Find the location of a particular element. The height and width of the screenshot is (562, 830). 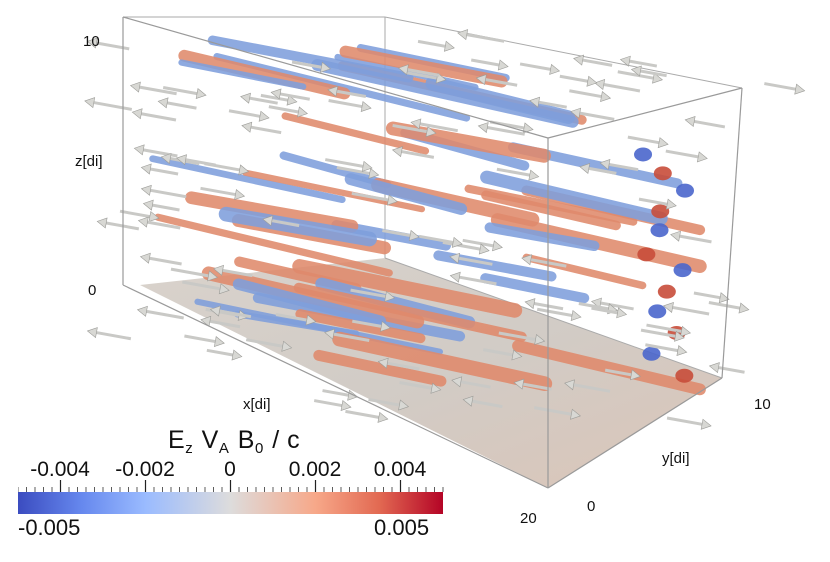

z-axis-tick-bottom: 0 is located at coordinates (92, 290).